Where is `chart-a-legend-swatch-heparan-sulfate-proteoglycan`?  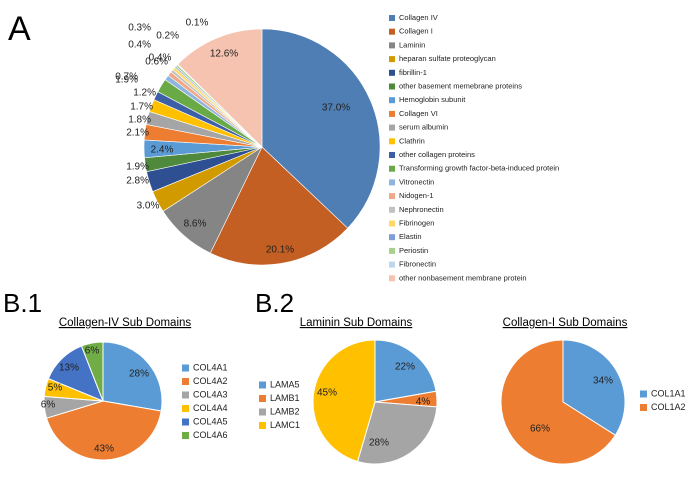 chart-a-legend-swatch-heparan-sulfate-proteoglycan is located at coordinates (392, 59).